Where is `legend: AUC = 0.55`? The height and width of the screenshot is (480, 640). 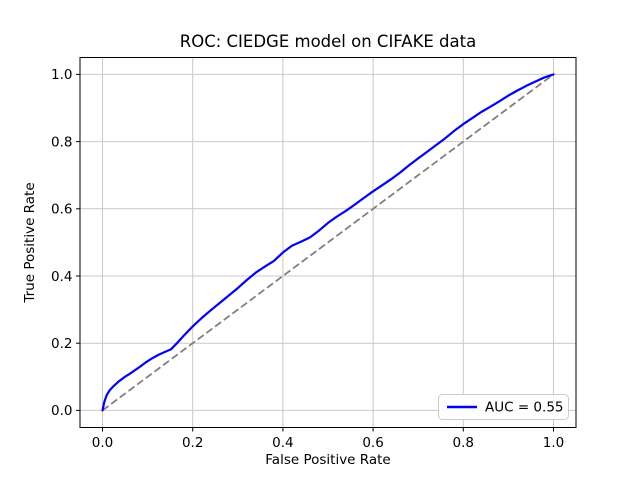
legend: AUC = 0.55 is located at coordinates (503, 407).